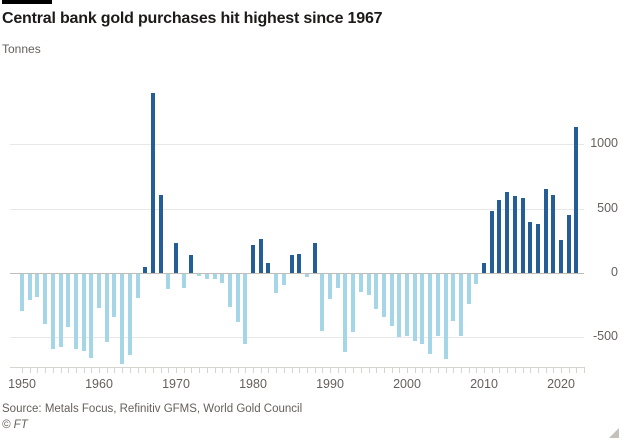 The image size is (624, 446). Describe the element at coordinates (460, 305) in the screenshot. I see `bar-2007` at that location.